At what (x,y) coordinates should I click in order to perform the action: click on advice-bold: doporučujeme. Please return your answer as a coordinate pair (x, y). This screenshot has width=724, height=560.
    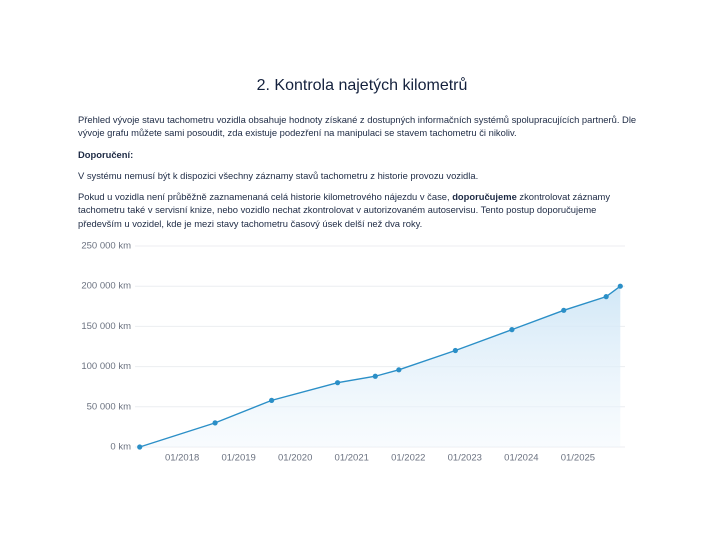
    Looking at the image, I should click on (484, 196).